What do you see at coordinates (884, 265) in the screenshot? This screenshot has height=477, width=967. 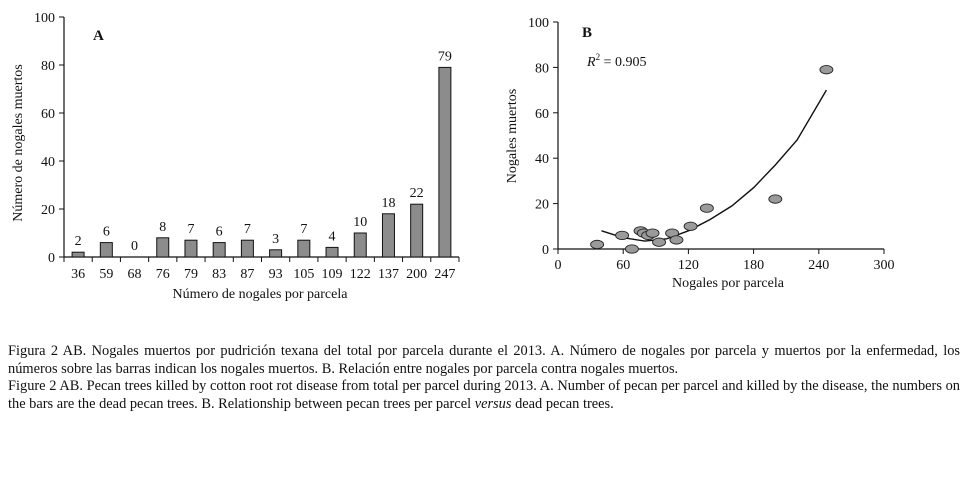 I see `chart-b-x-tick-label: 300` at bounding box center [884, 265].